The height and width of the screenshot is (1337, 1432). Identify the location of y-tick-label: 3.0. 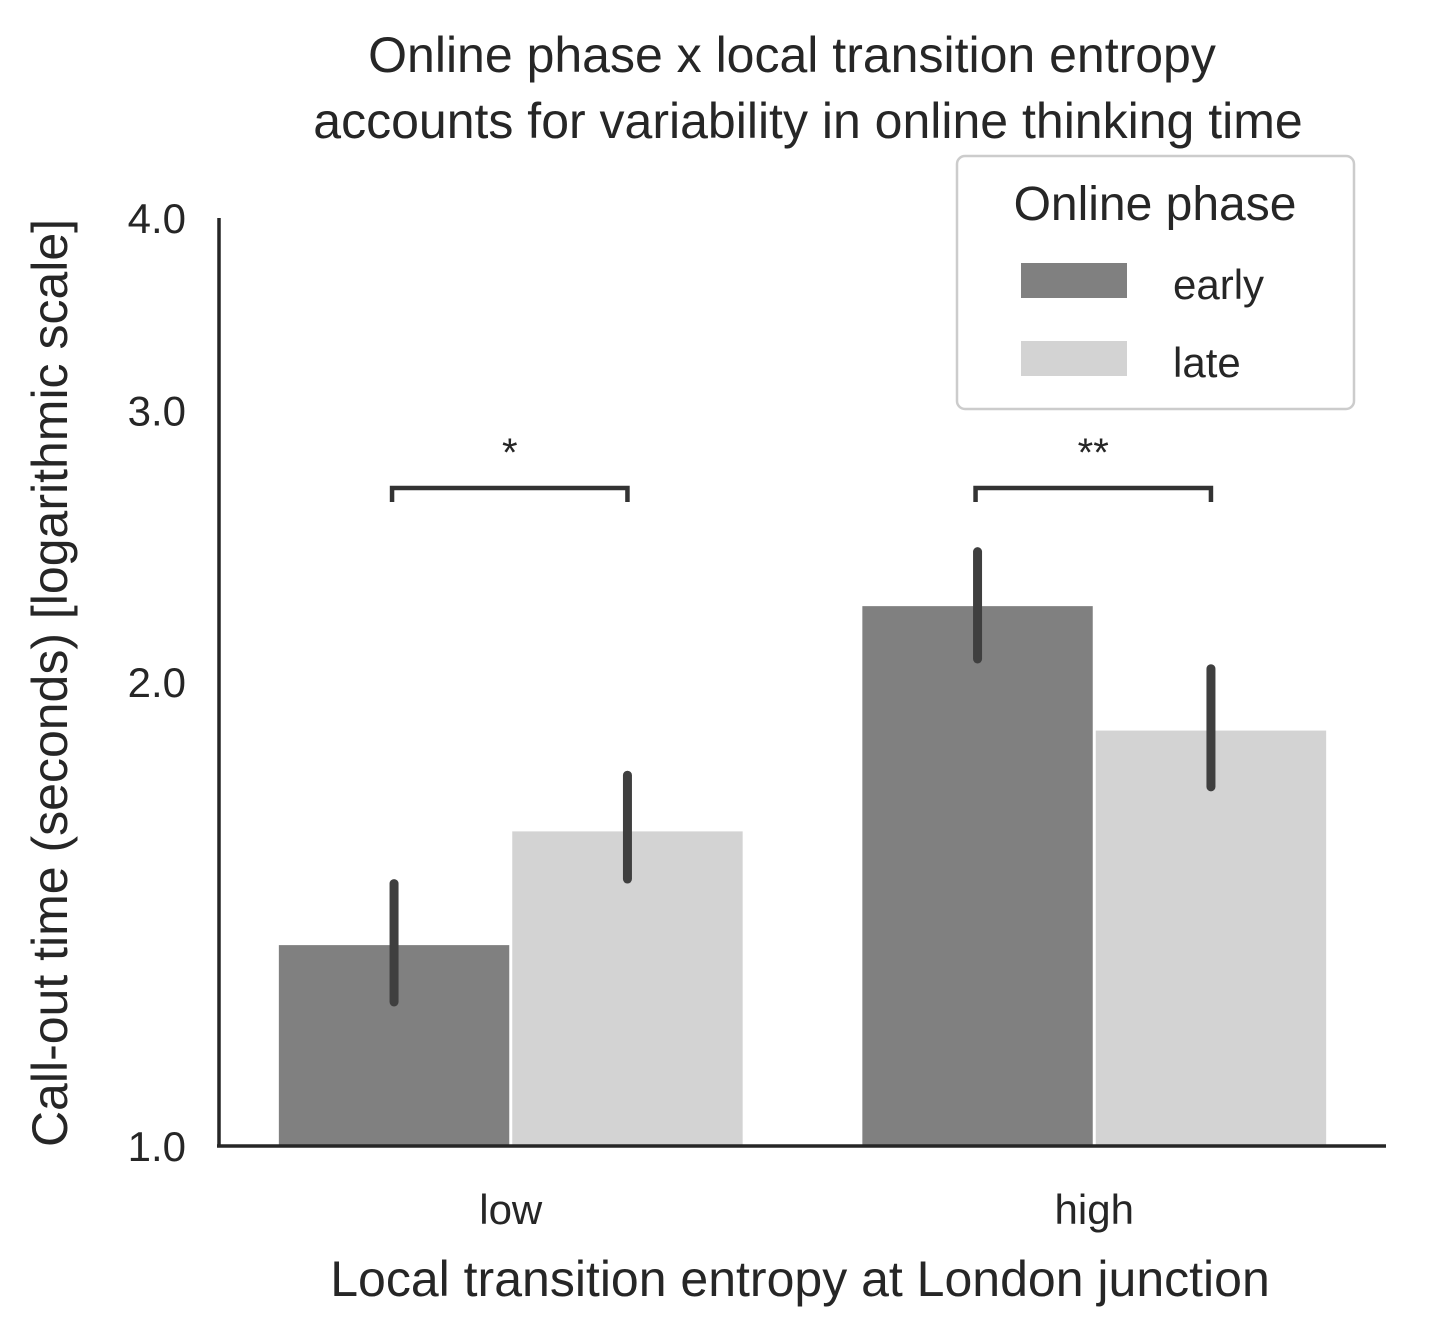
(157, 411).